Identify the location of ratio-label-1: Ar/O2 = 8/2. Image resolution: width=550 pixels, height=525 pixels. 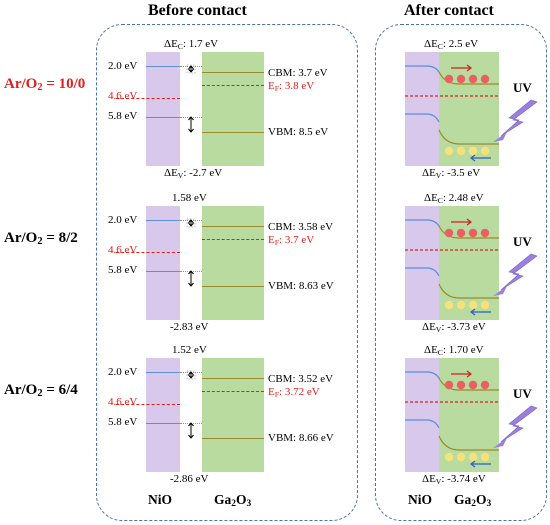
(41, 238).